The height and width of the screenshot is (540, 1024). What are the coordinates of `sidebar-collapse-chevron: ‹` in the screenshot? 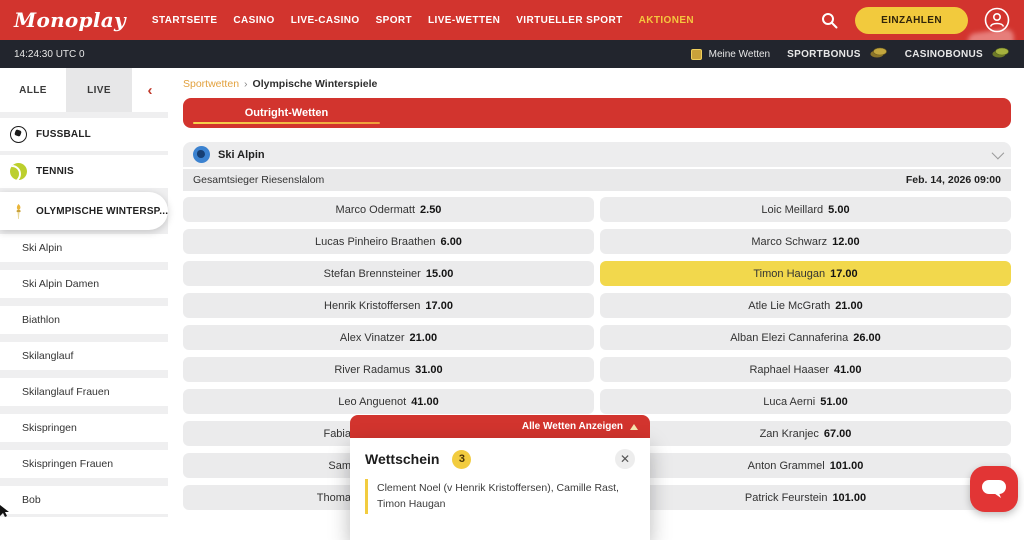 It's located at (150, 90).